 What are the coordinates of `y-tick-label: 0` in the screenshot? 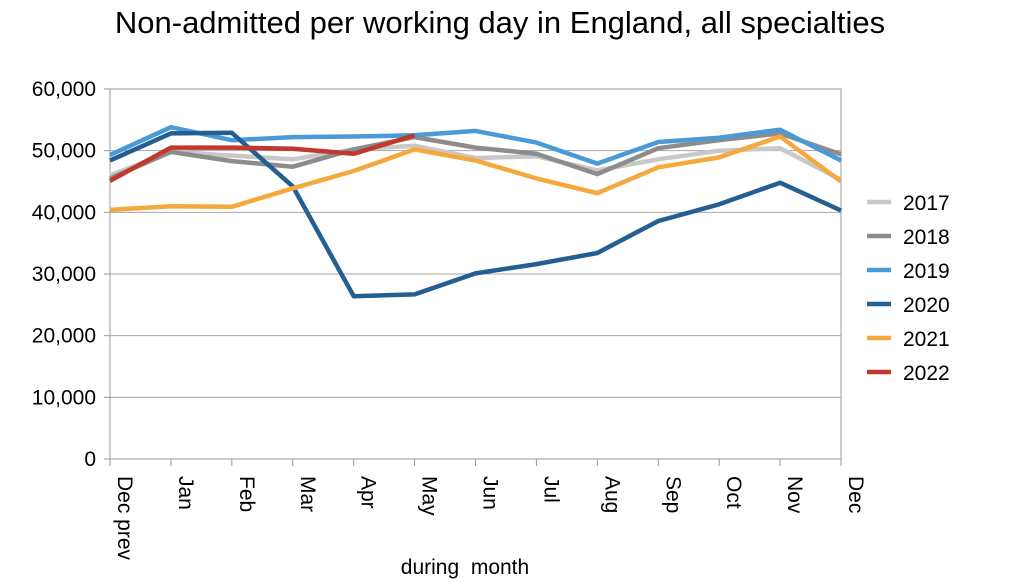 It's located at (90, 459).